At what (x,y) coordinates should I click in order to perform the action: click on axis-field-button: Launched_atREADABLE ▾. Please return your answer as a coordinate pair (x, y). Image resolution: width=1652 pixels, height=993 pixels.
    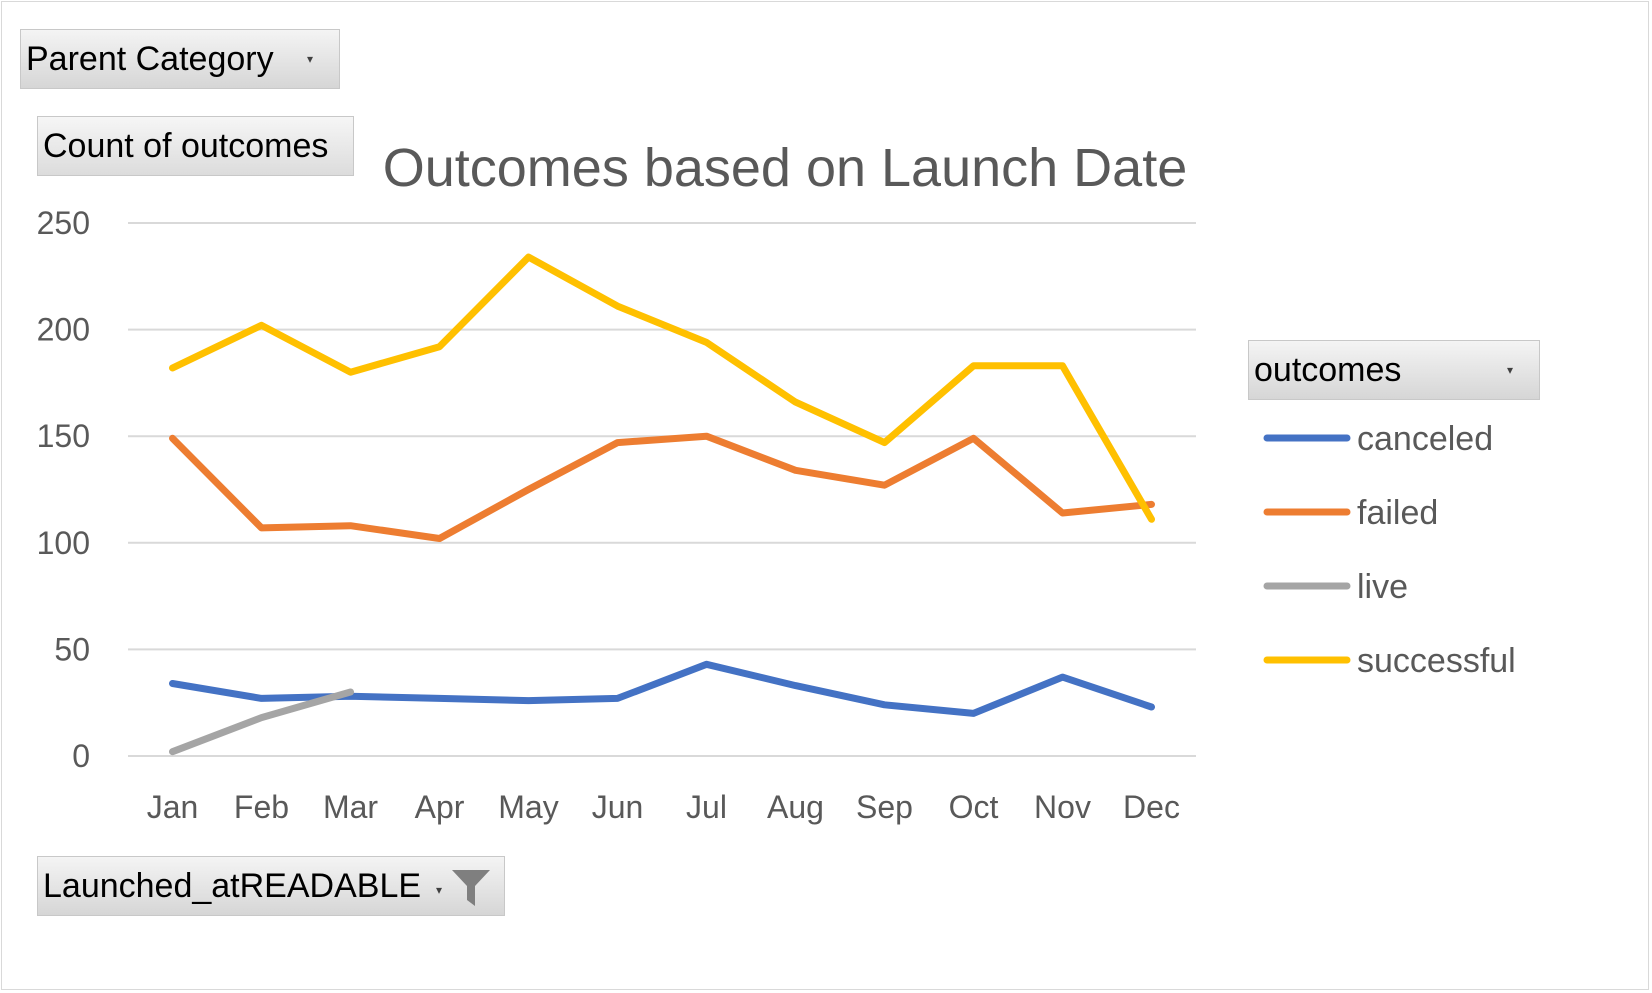
    Looking at the image, I should click on (271, 886).